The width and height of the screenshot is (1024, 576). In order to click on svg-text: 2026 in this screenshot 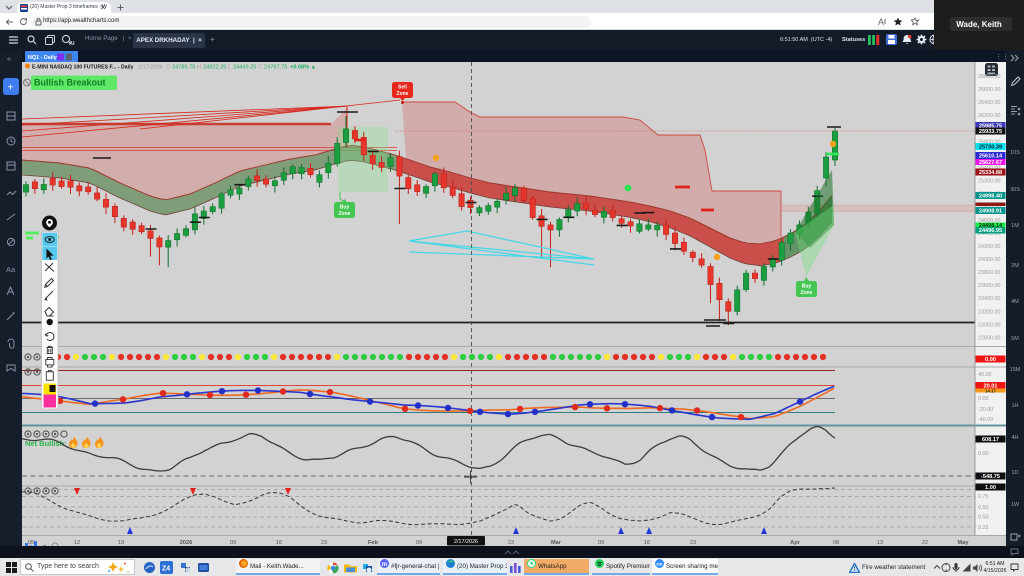, I will do `click(186, 543)`.